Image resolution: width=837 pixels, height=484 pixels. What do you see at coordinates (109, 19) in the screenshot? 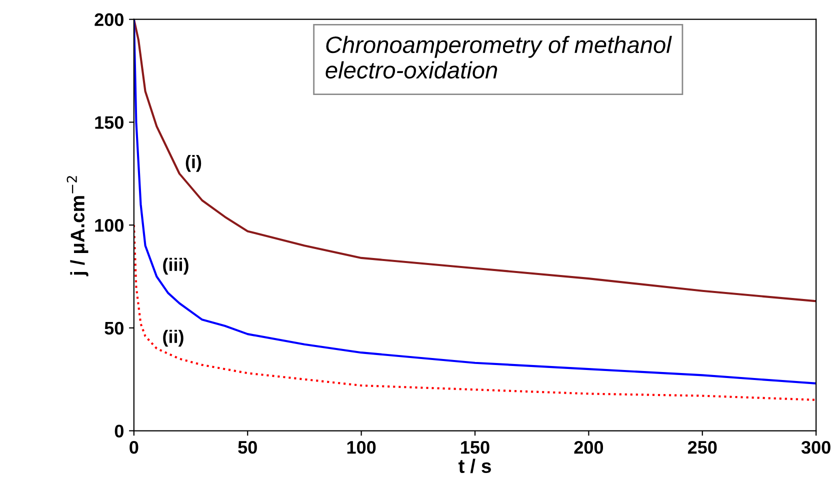
I see `y-tick-label: 200` at bounding box center [109, 19].